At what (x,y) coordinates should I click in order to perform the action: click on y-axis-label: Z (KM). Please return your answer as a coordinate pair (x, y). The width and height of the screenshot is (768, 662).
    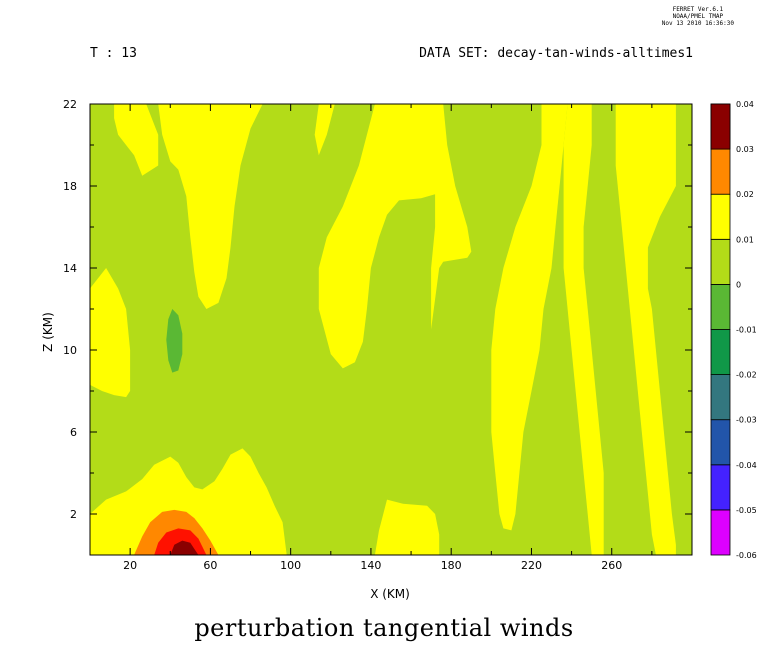
    Looking at the image, I should click on (48, 332).